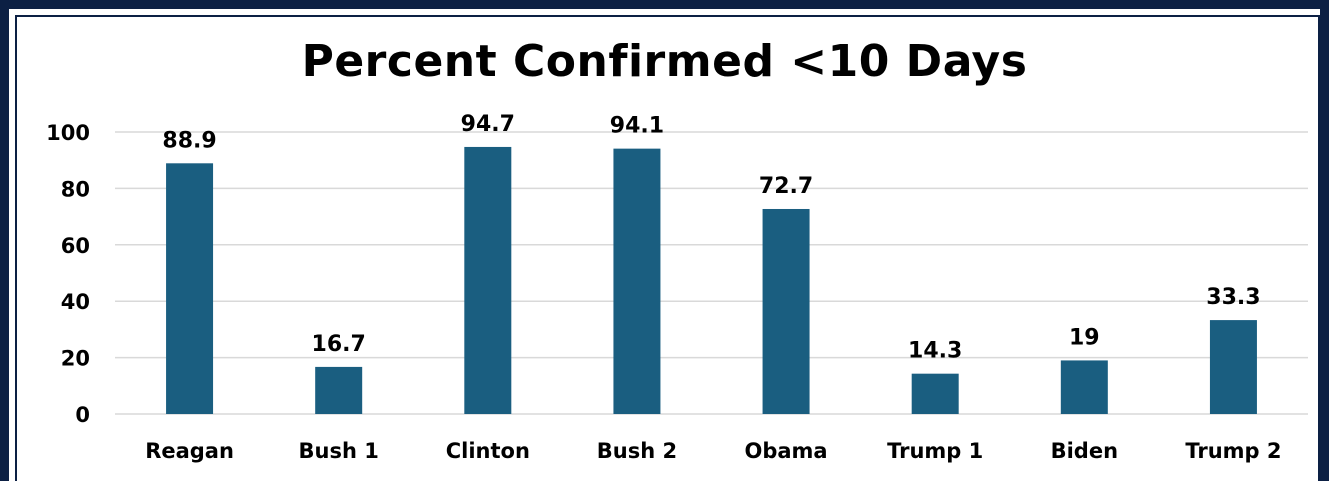  What do you see at coordinates (189, 140) in the screenshot?
I see `bar-value-label: 88.9` at bounding box center [189, 140].